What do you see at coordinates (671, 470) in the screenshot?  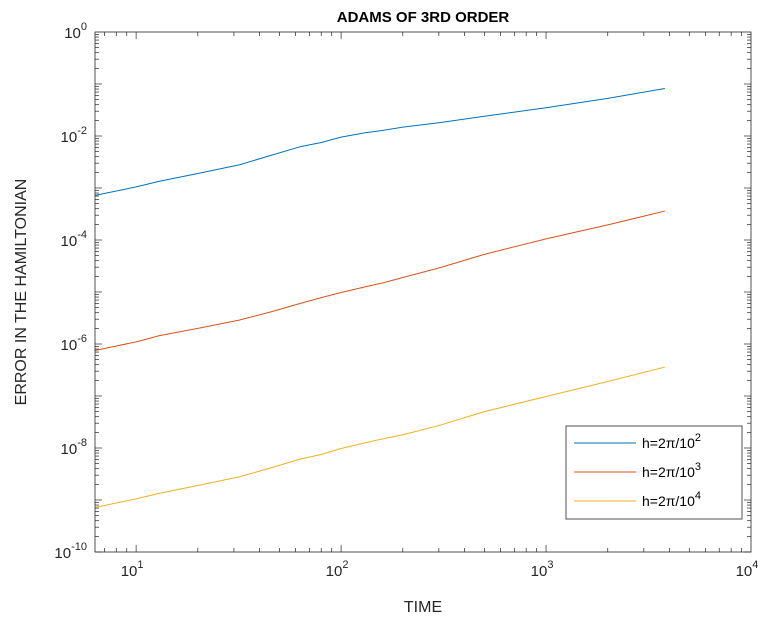 I see `legend-label-2: h=2π/103` at bounding box center [671, 470].